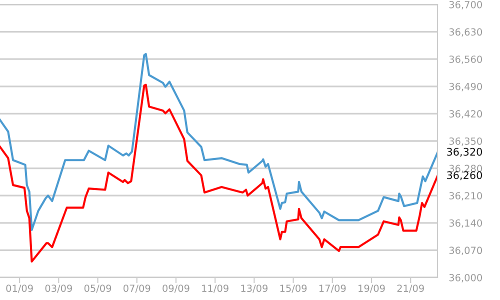 This screenshot has width=500, height=300. What do you see at coordinates (371, 288) in the screenshot?
I see `x-tick-label: 19/09` at bounding box center [371, 288].